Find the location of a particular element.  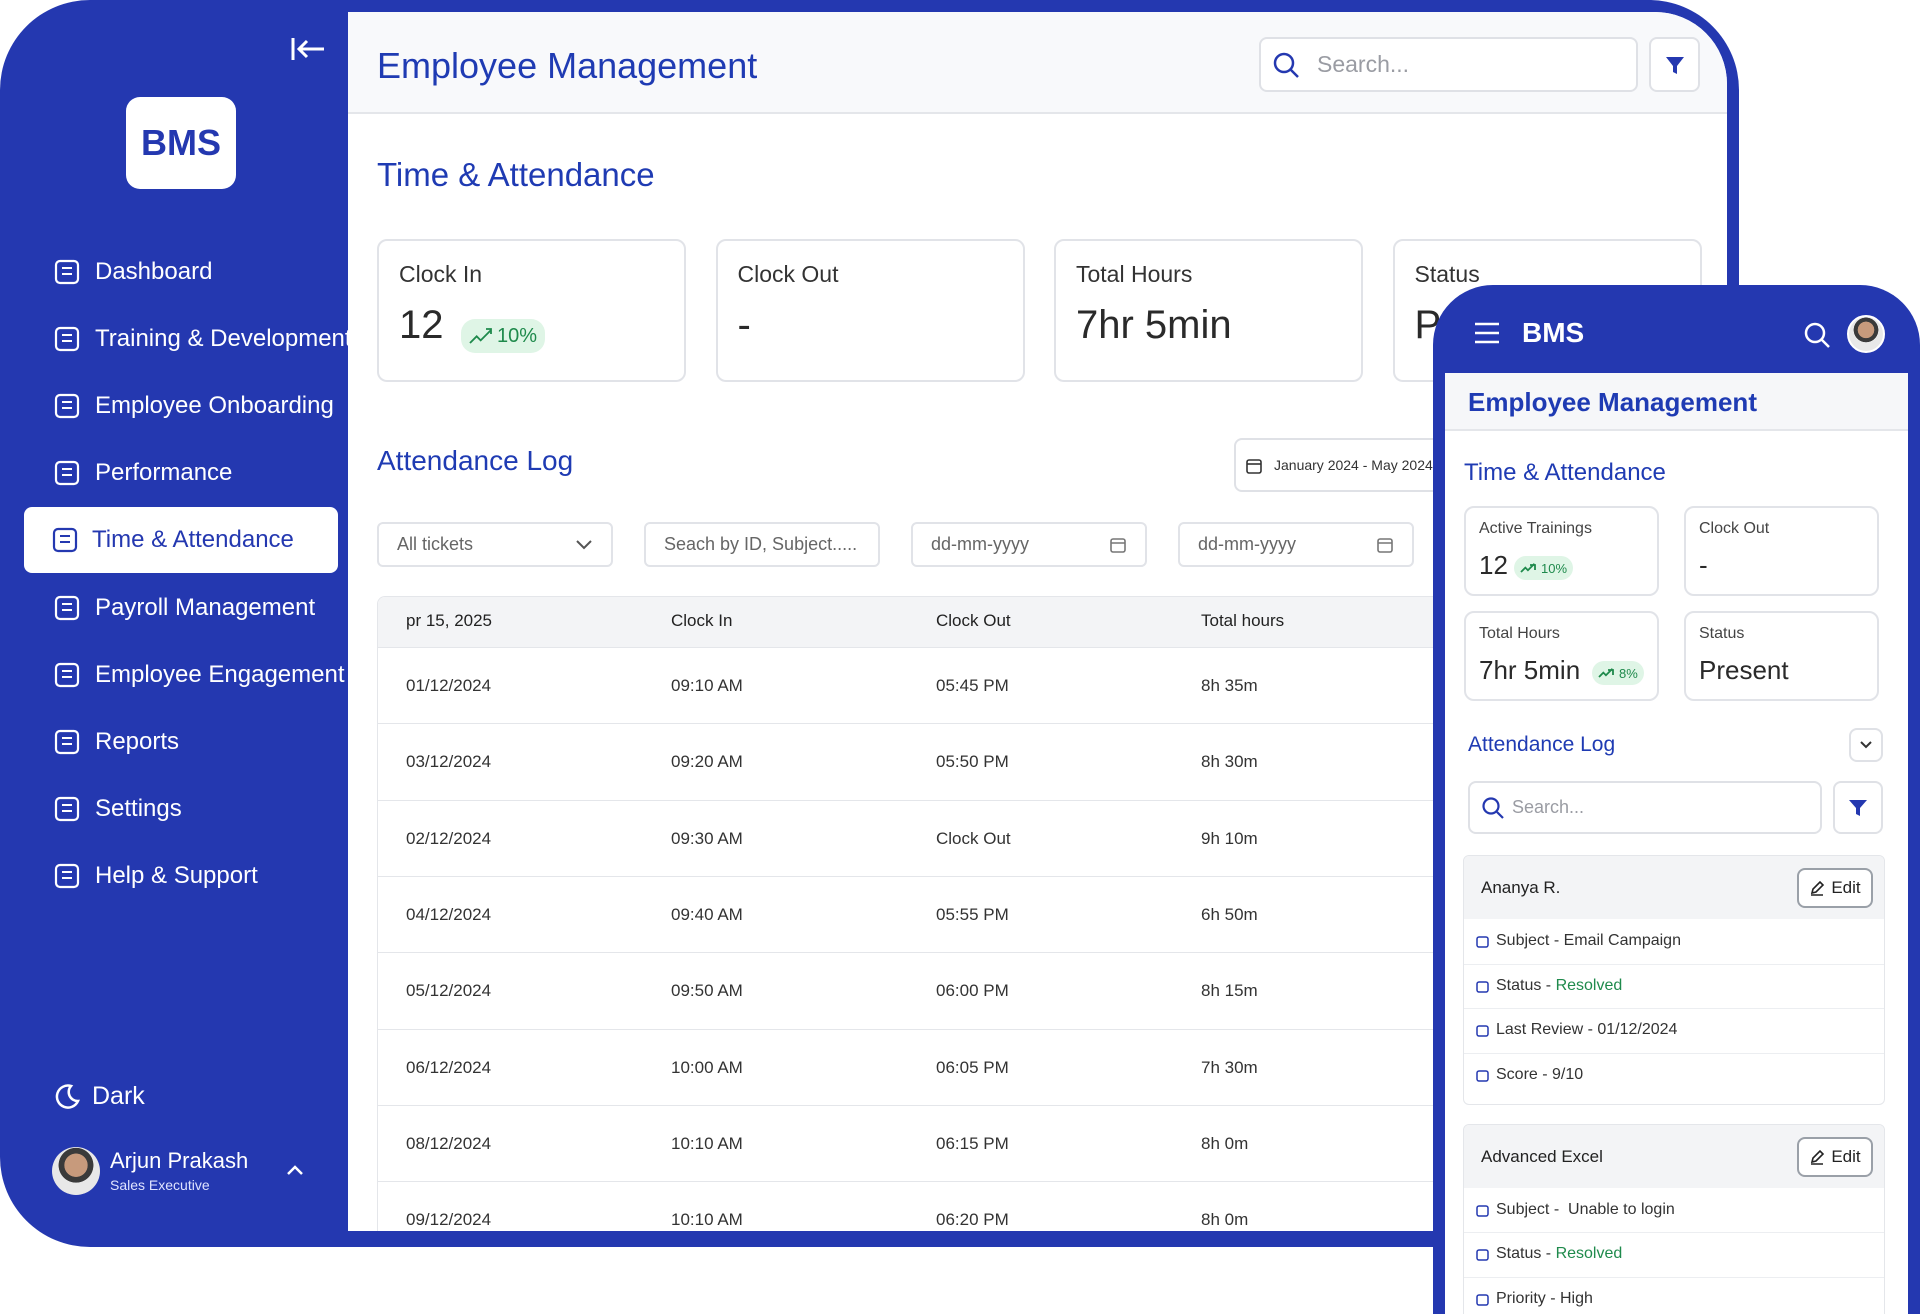

filter-input: All tickets is located at coordinates (495, 544).